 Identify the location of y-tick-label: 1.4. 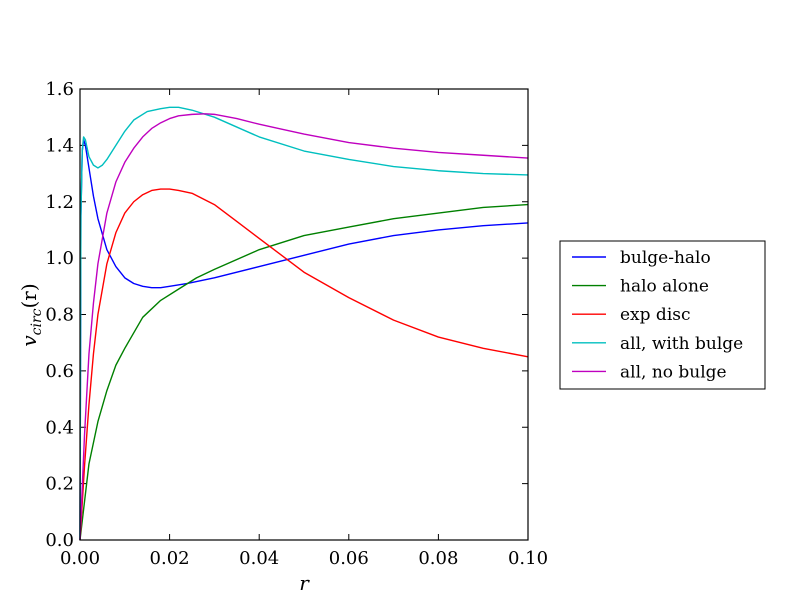
(59, 145).